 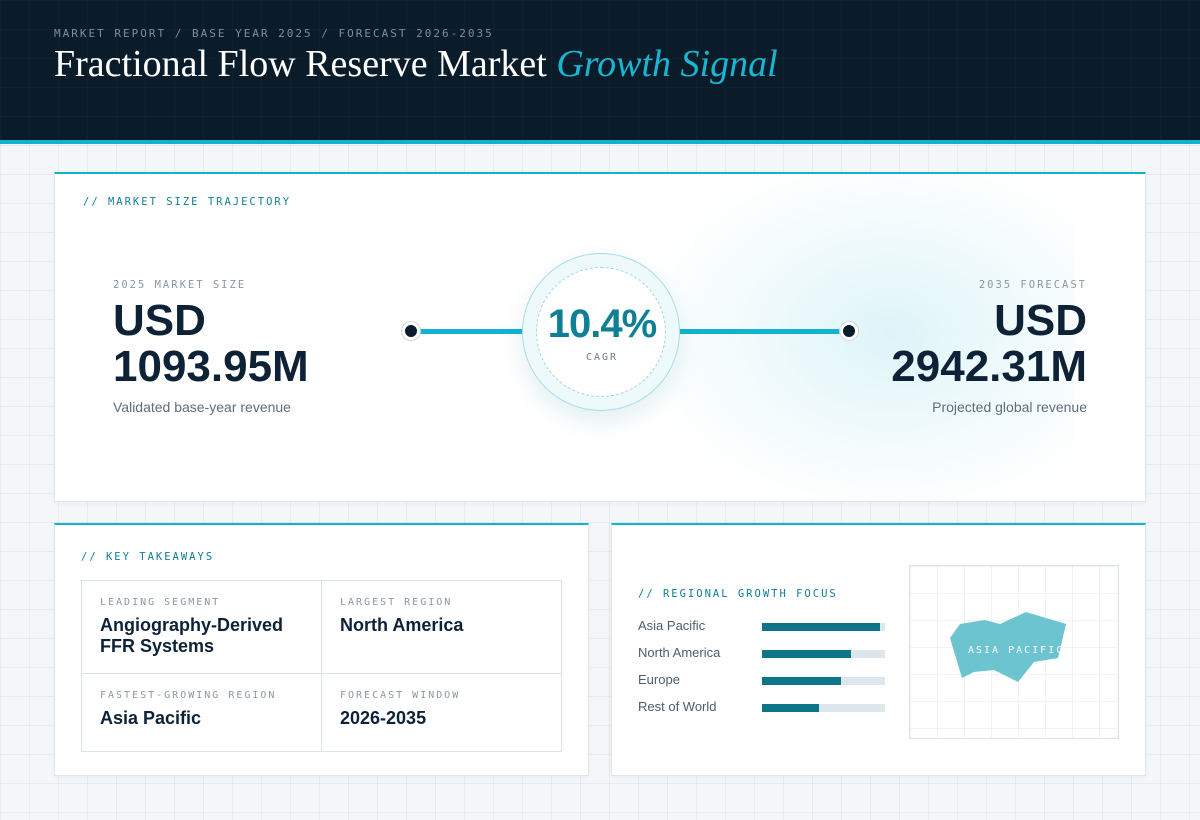 What do you see at coordinates (159, 320) in the screenshot?
I see `base-year-currency: USD` at bounding box center [159, 320].